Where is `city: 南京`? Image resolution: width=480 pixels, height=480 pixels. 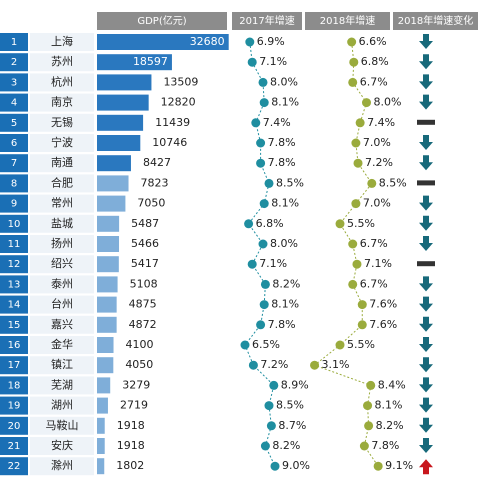
city: 南京 is located at coordinates (62, 102).